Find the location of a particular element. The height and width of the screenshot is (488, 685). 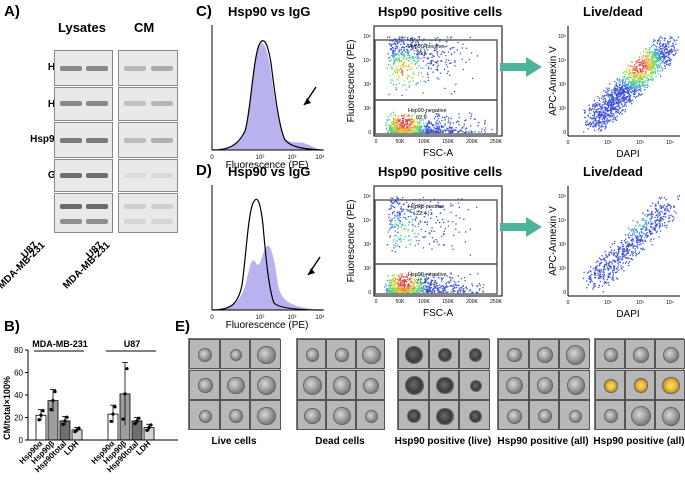

histogram-d: 0 10² 10³ 10⁴ Fluorescence (PE) is located at coordinates (267, 258).